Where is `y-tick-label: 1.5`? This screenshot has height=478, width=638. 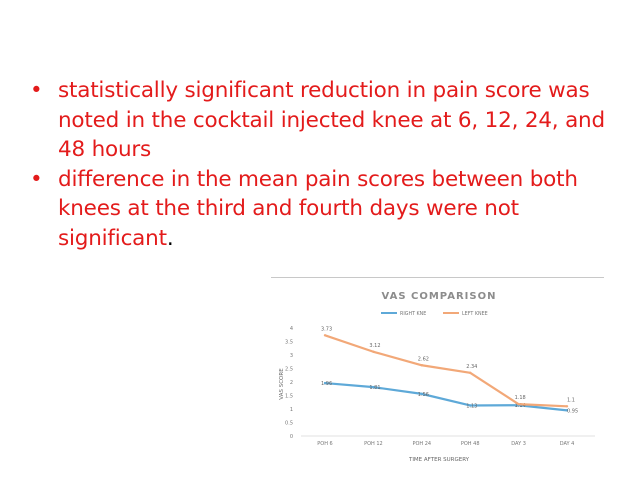 y-tick-label: 1.5 is located at coordinates (289, 397).